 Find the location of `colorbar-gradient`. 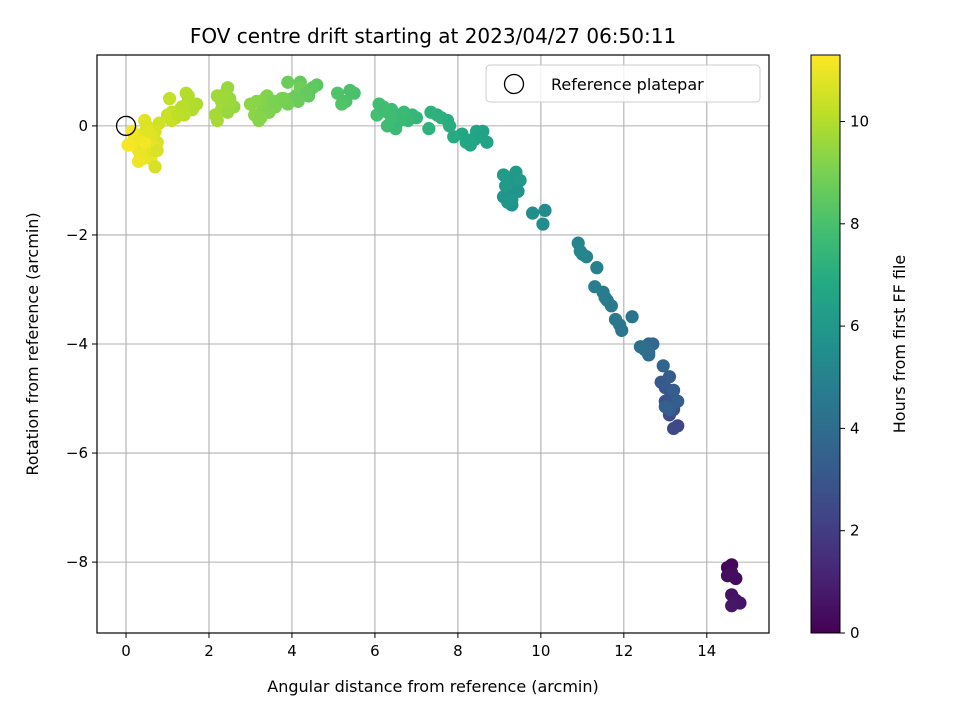

colorbar-gradient is located at coordinates (825, 344).